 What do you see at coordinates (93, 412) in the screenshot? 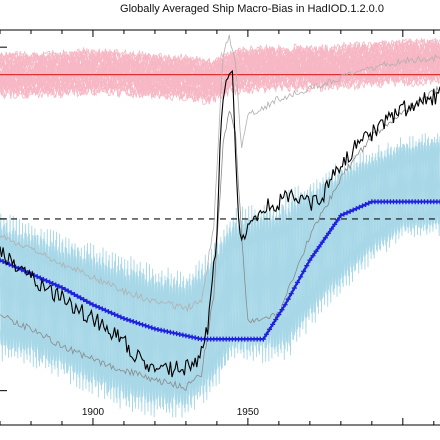
I see `x-tick-label: 1900` at bounding box center [93, 412].